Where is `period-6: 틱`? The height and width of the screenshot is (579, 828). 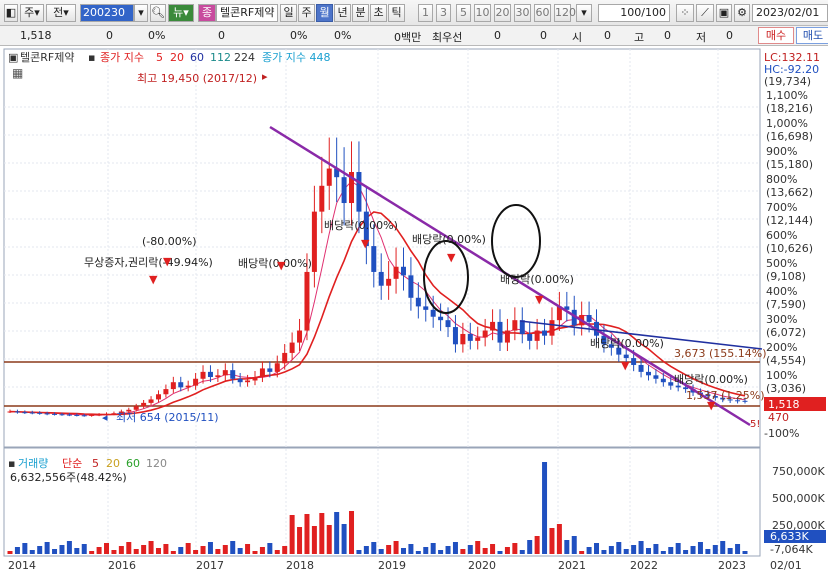
period-6: 틱 is located at coordinates (396, 13).